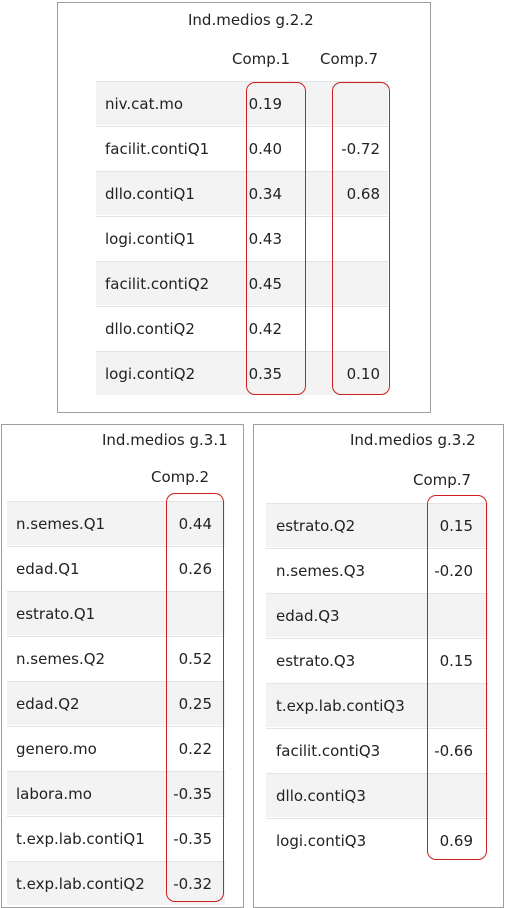 The image size is (505, 908). Describe the element at coordinates (360, 149) in the screenshot. I see `value-comp7: -0.72` at that location.